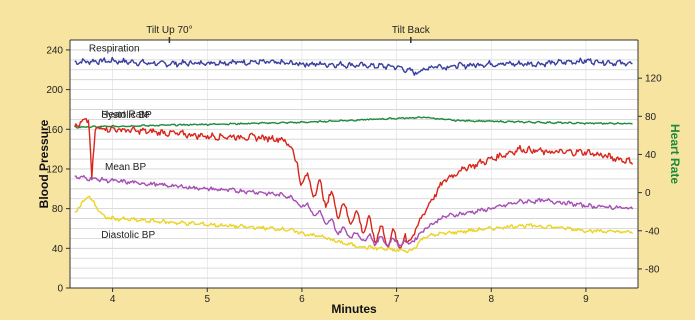 The width and height of the screenshot is (695, 320). What do you see at coordinates (54, 50) in the screenshot?
I see `y-left-tick-label: 240` at bounding box center [54, 50].